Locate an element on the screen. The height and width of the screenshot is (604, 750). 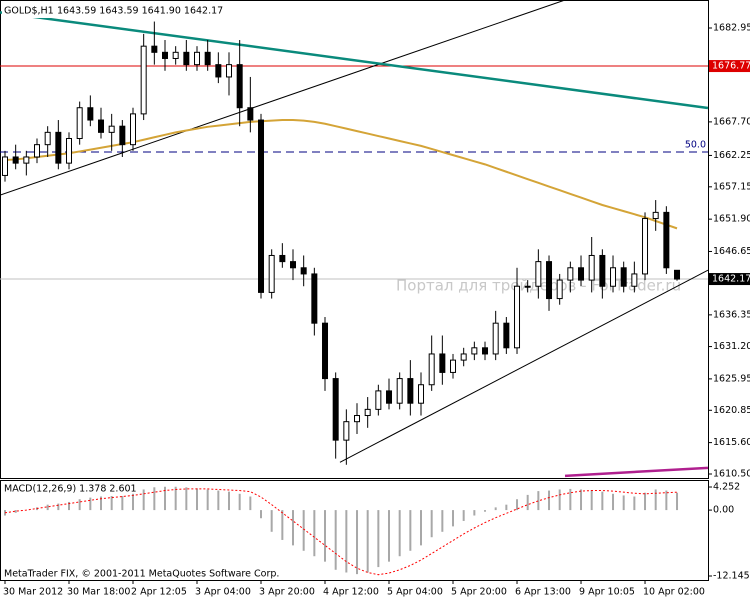
y-tick-label: 1620.85 is located at coordinates (731, 410).